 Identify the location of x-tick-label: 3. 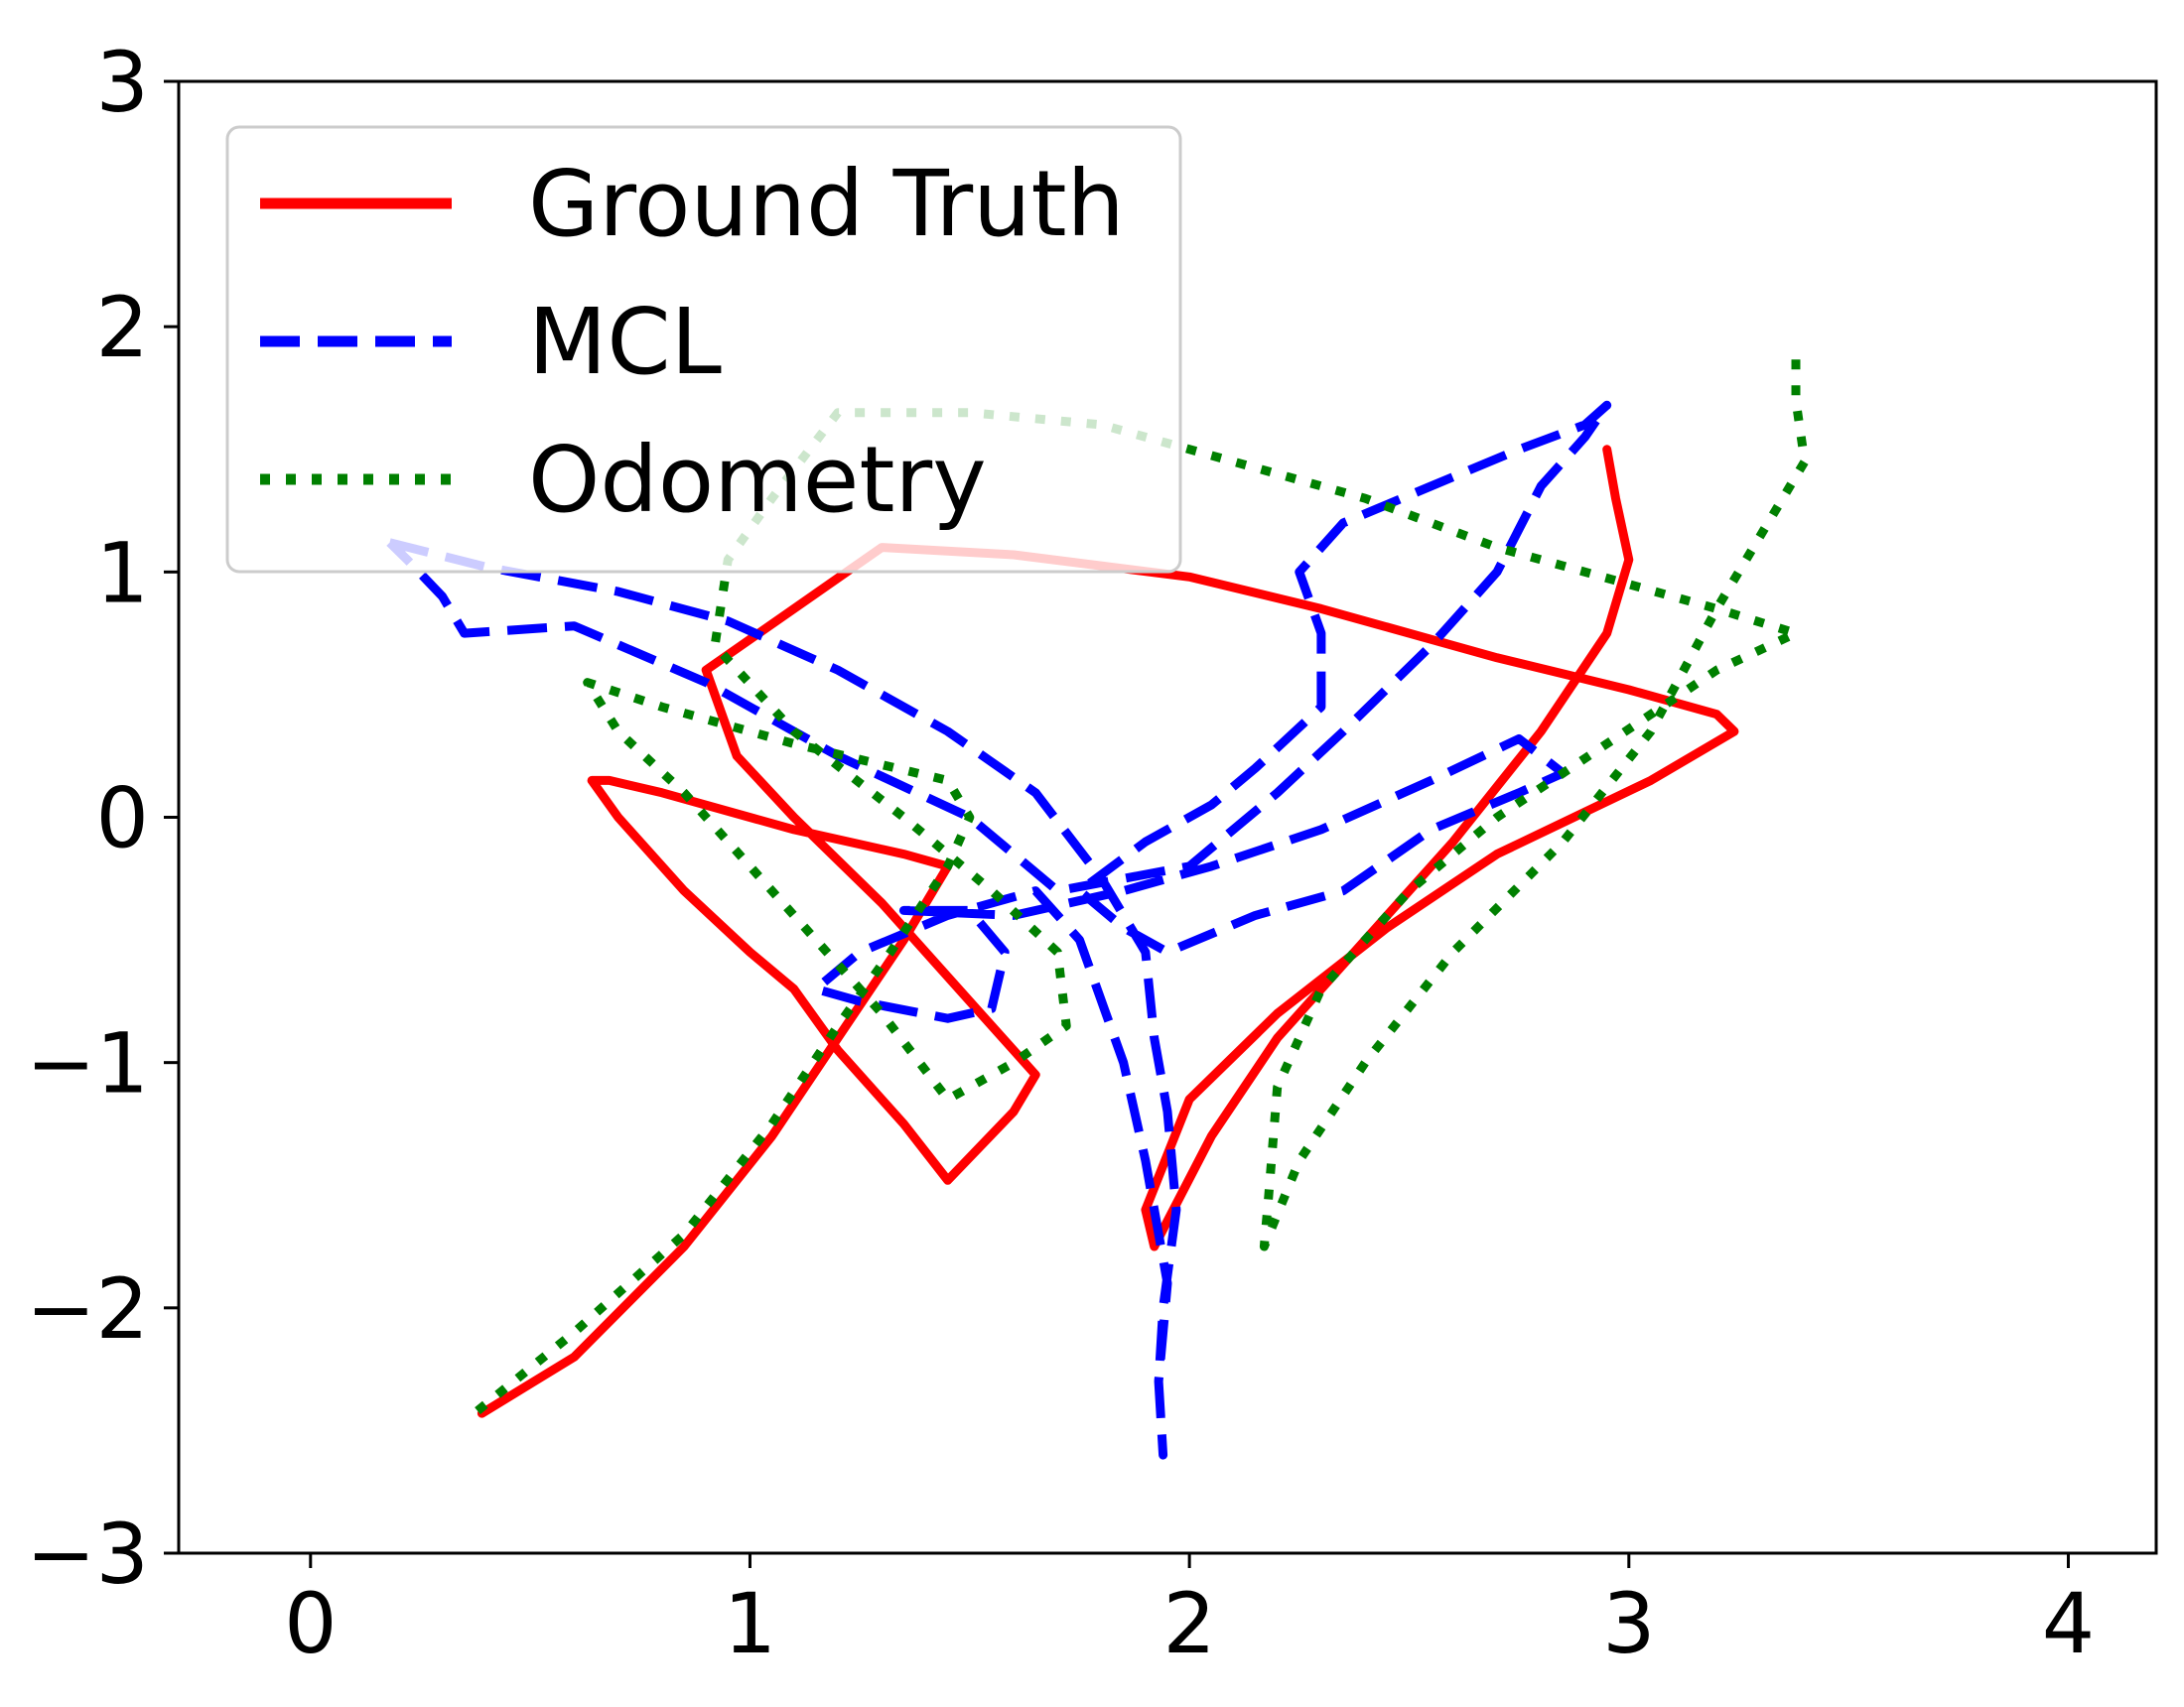
(1628, 1623).